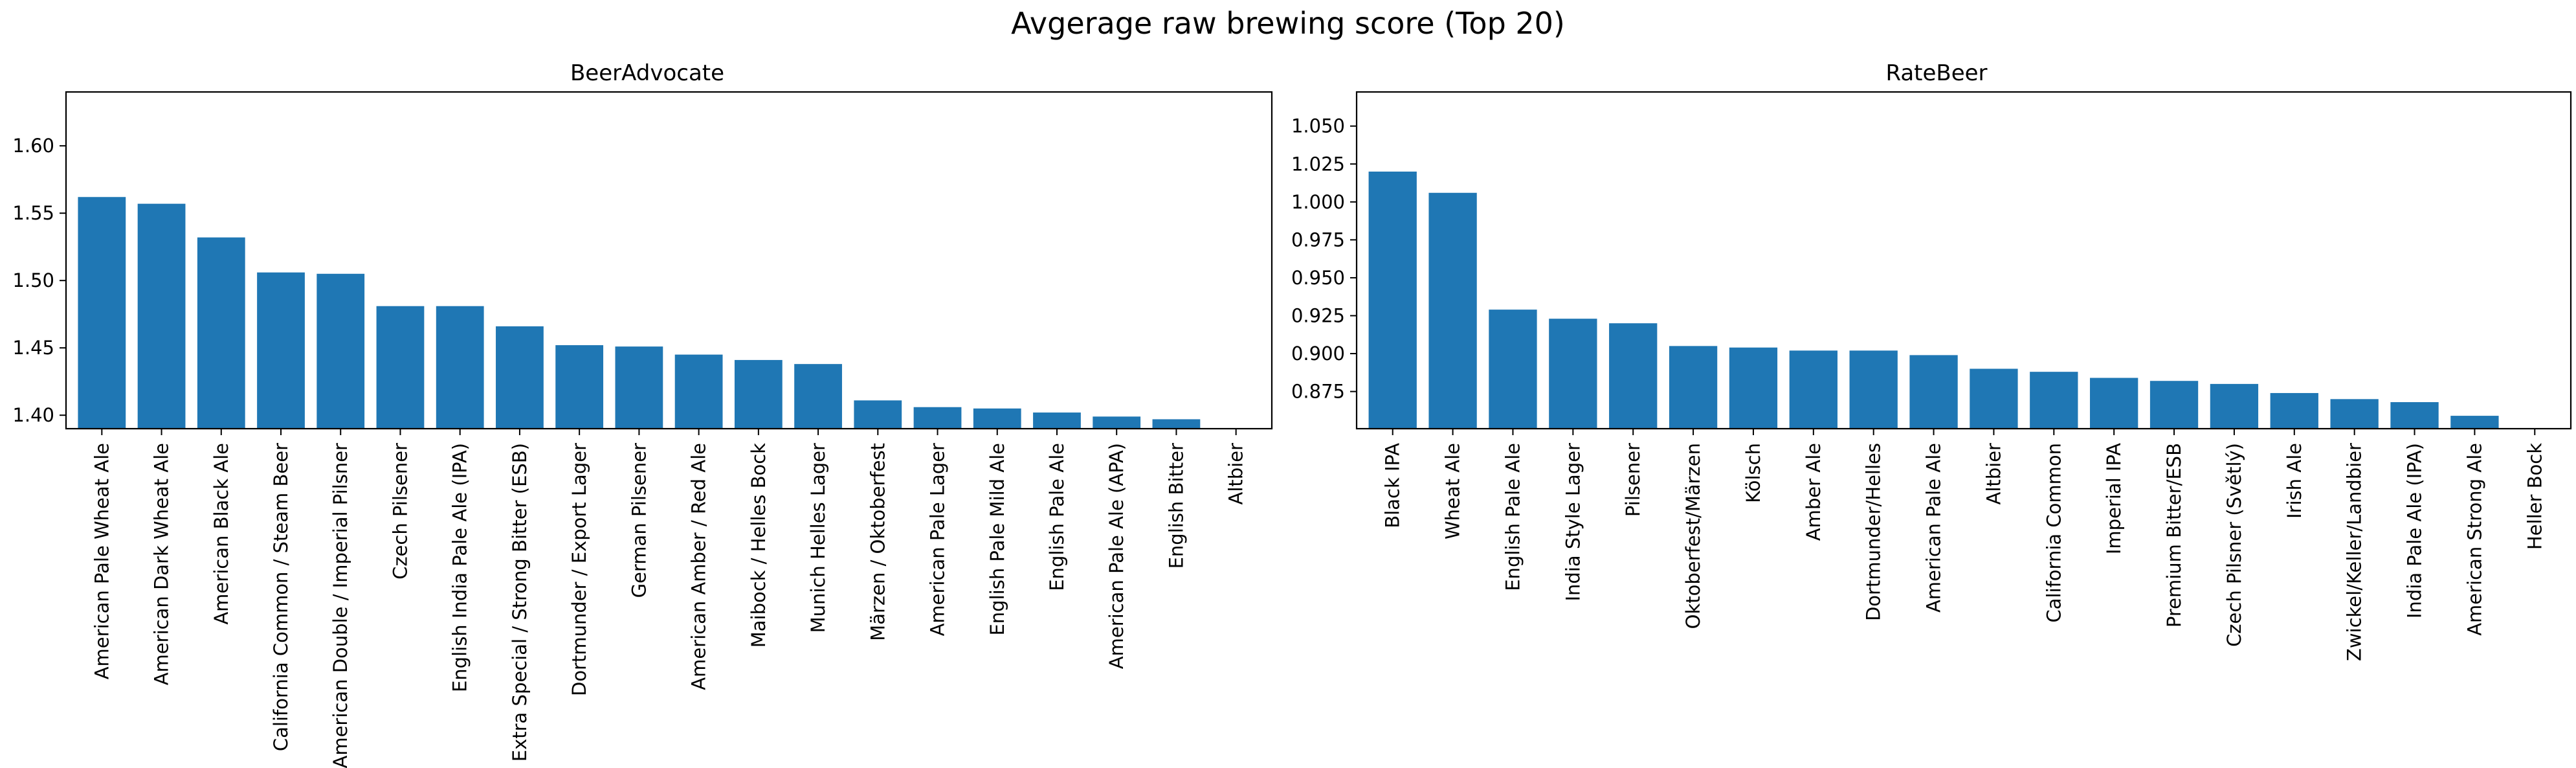  I want to click on x-tick-label-beeradvocate: American Pale Lager, so click(938, 539).